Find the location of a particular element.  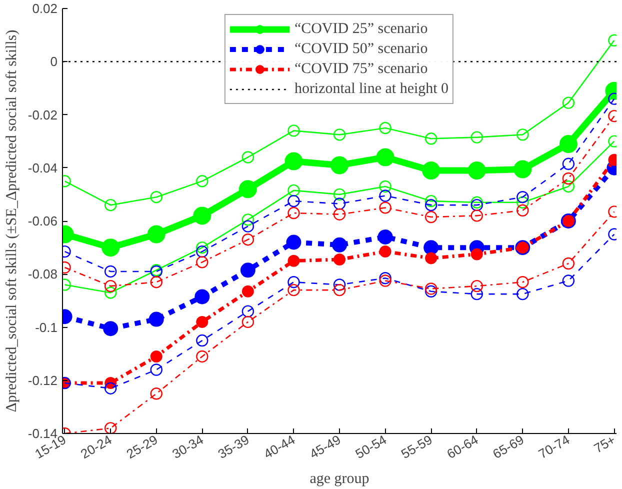

x-tick-label: 75+ is located at coordinates (604, 444).